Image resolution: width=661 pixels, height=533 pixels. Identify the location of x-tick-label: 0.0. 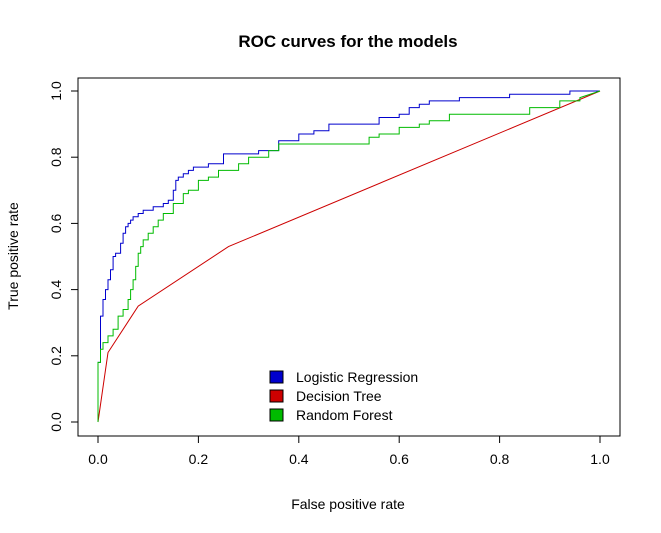
(98, 459).